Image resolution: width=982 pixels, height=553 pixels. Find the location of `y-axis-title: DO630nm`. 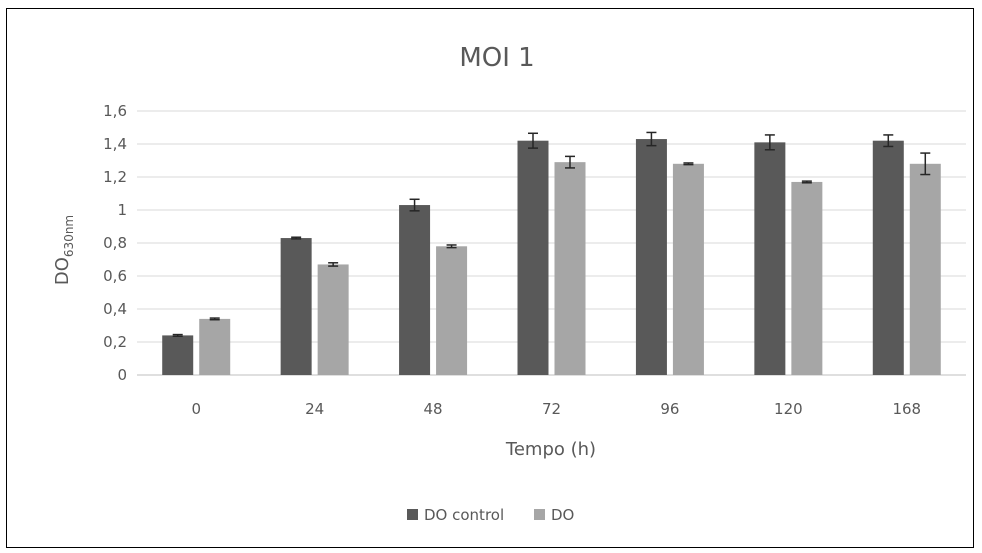

y-axis-title: DO630nm is located at coordinates (64, 250).